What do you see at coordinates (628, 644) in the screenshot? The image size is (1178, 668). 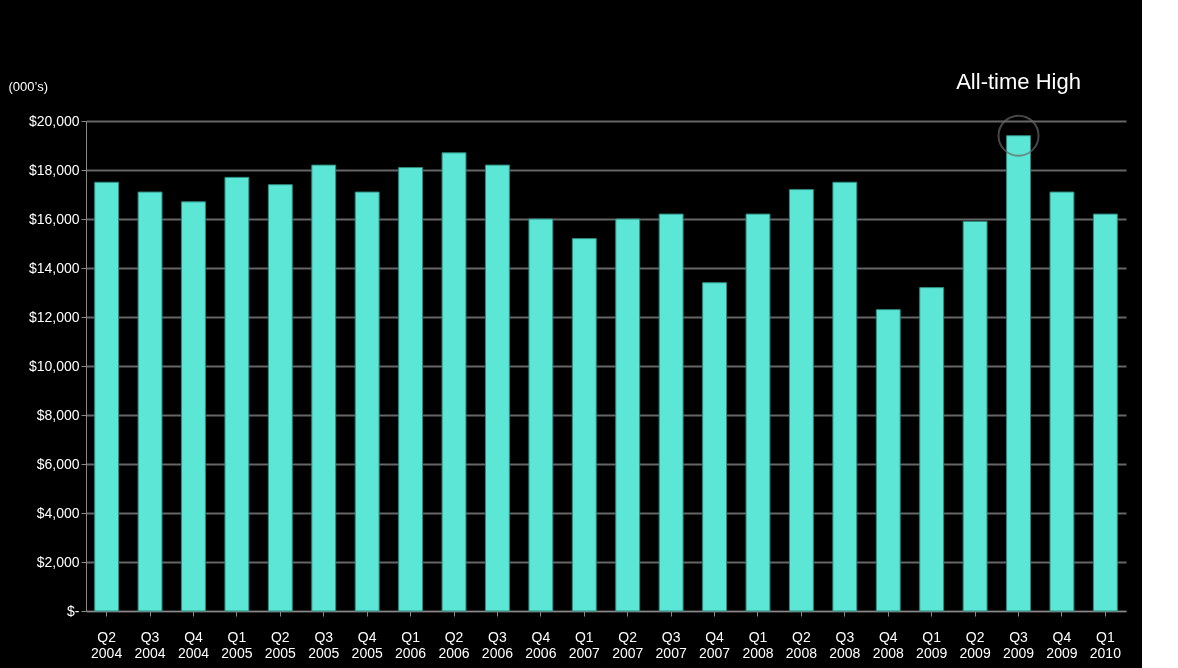 I see `x-tick-label: Q2 2007` at bounding box center [628, 644].